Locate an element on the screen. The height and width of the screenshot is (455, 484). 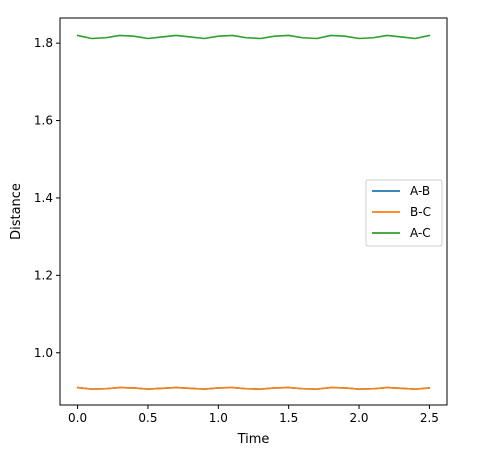
legend-label-a-b: A-B is located at coordinates (420, 191).